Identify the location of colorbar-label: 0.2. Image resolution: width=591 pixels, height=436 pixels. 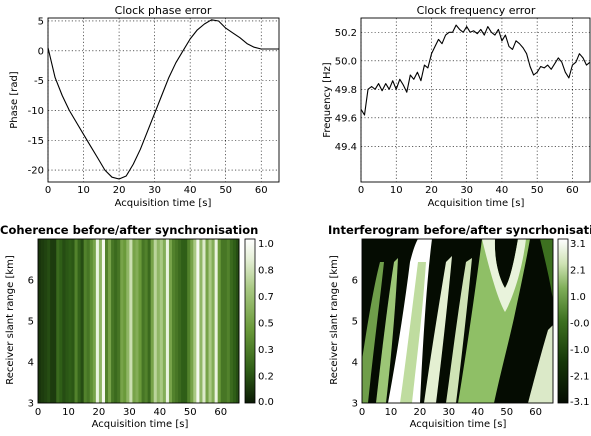
(266, 377).